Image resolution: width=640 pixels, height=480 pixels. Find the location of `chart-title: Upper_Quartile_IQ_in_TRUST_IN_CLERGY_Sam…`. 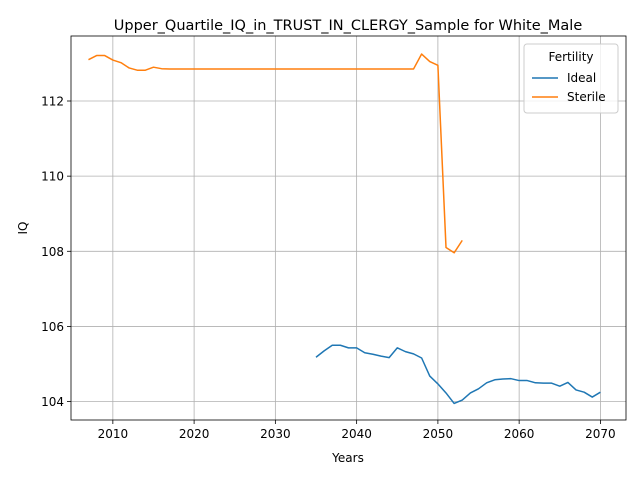

chart-title: Upper_Quartile_IQ_in_TRUST_IN_CLERGY_Sam… is located at coordinates (348, 26).